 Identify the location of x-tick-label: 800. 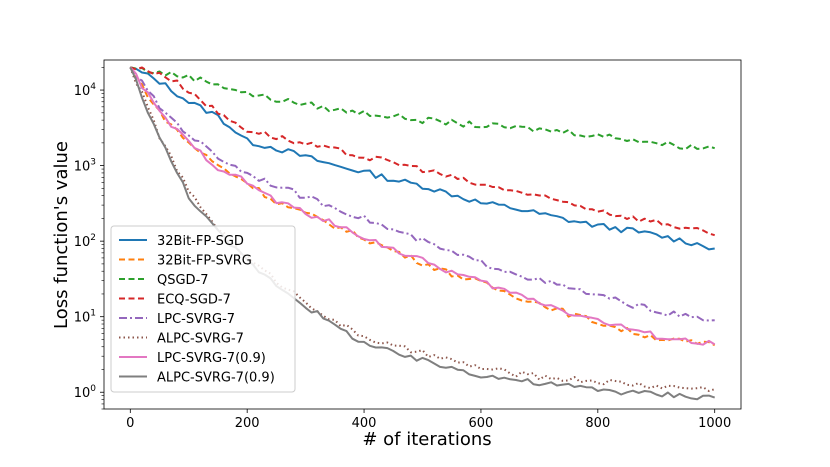
(597, 423).